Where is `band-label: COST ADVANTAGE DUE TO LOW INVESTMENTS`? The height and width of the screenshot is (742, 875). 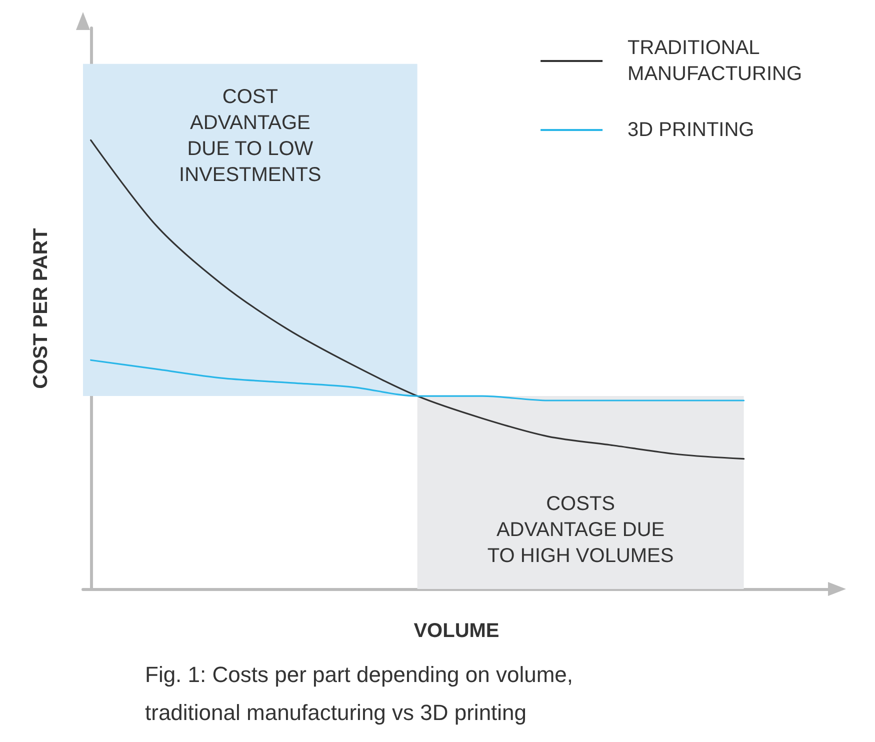
band-label: COST ADVANTAGE DUE TO LOW INVESTMENTS is located at coordinates (250, 136).